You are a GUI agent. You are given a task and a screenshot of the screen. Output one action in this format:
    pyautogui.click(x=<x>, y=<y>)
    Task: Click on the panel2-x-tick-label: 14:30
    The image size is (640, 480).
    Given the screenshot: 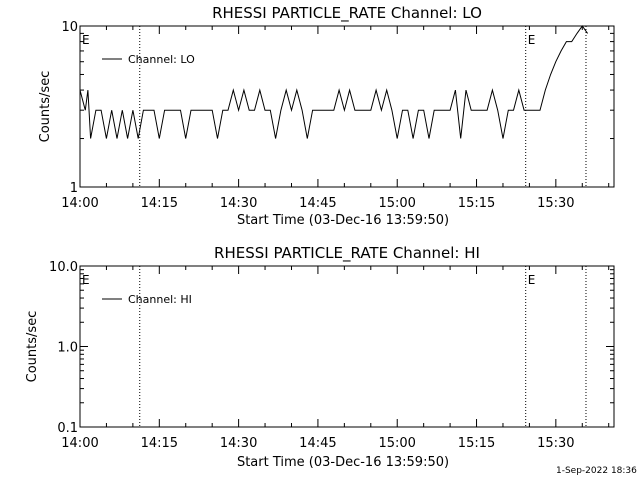 What is the action you would take?
    pyautogui.click(x=238, y=443)
    